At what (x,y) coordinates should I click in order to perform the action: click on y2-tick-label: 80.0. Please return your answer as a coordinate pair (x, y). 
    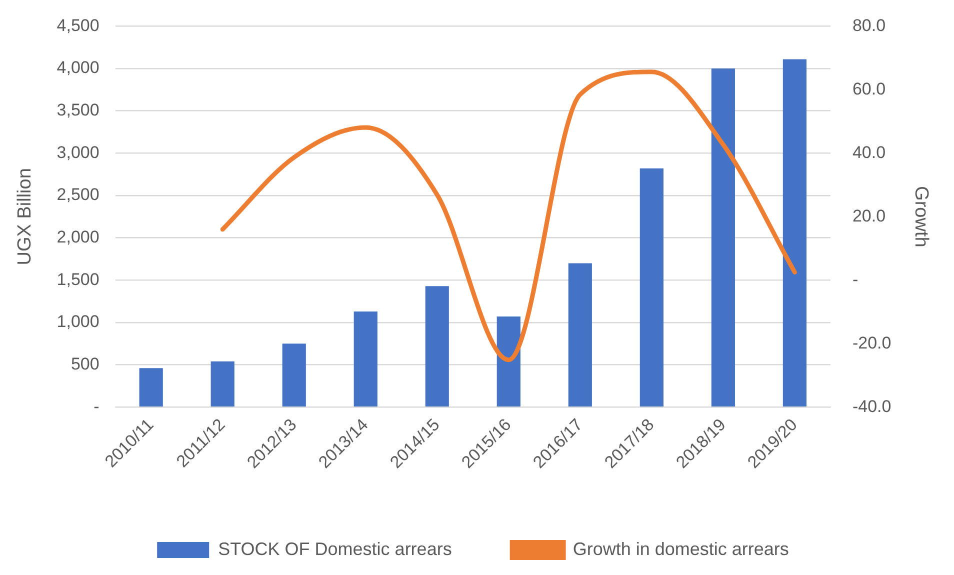
    Looking at the image, I should click on (869, 25).